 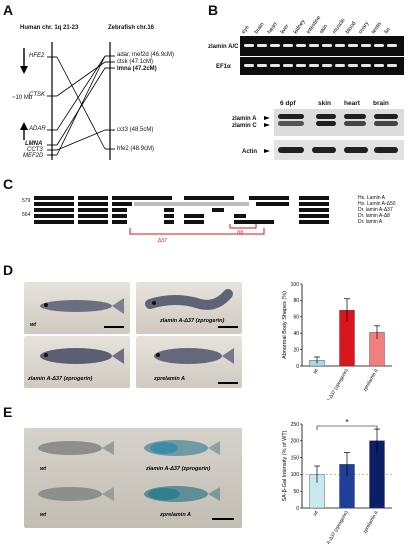 What do you see at coordinates (8, 184) in the screenshot?
I see `panel-label-c: C` at bounding box center [8, 184].